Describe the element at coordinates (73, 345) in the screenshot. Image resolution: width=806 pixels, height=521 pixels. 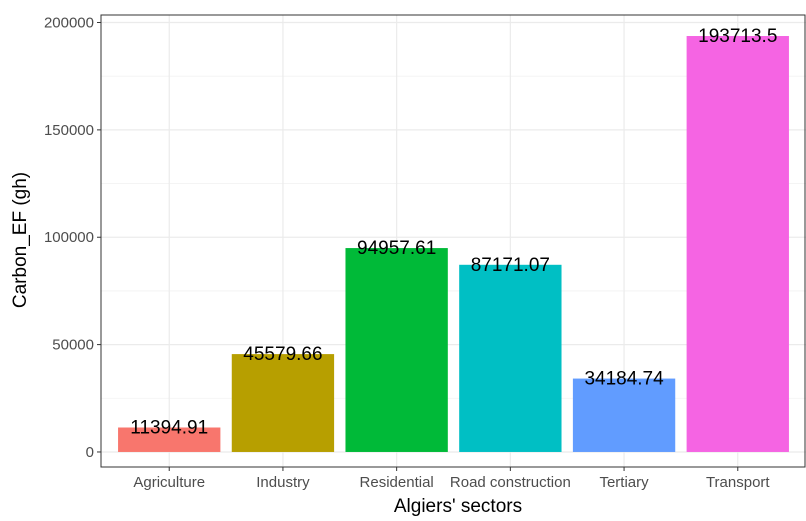
I see `y-tick-label: 50000` at that location.